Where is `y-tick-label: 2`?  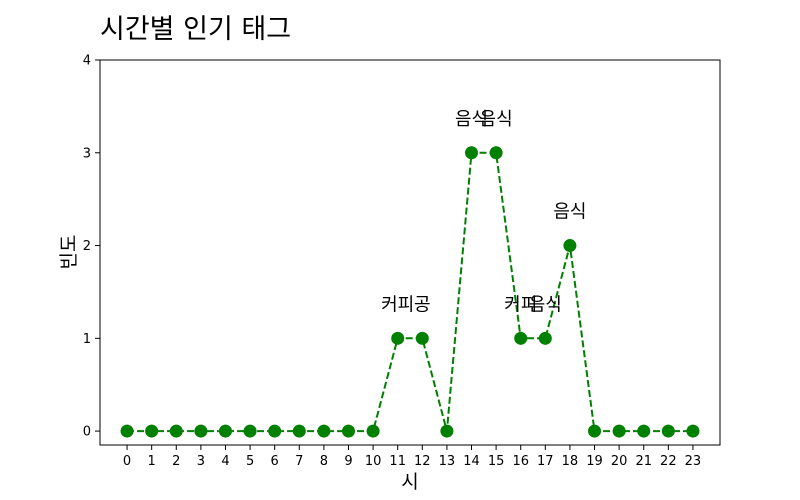 y-tick-label: 2 is located at coordinates (87, 246).